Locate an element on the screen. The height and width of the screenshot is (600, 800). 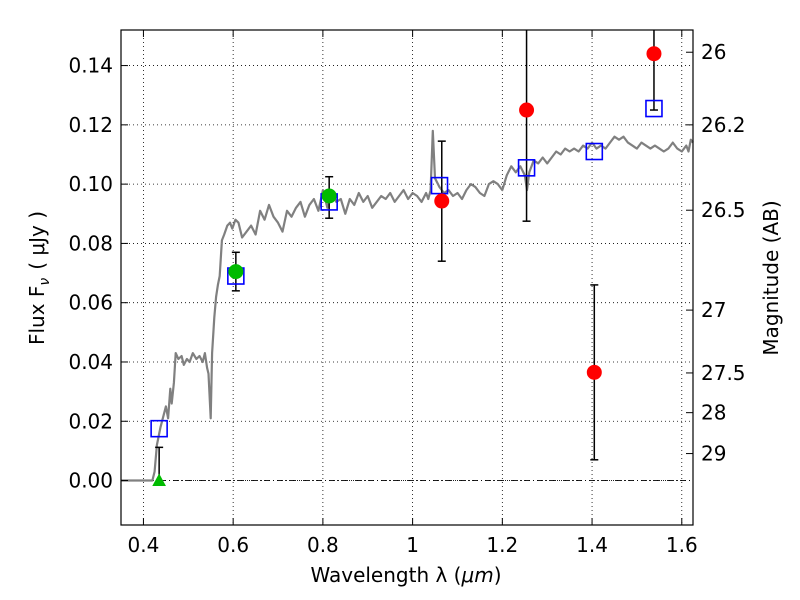
y-tick-label: 0.00 is located at coordinates (90, 481).